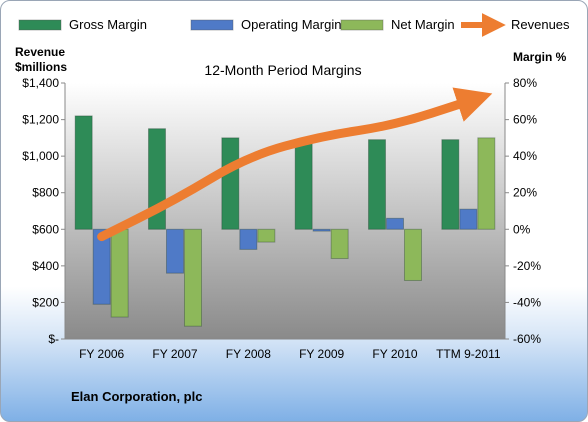 This screenshot has width=588, height=422. What do you see at coordinates (394, 354) in the screenshot?
I see `category-label: FY 2010` at bounding box center [394, 354].